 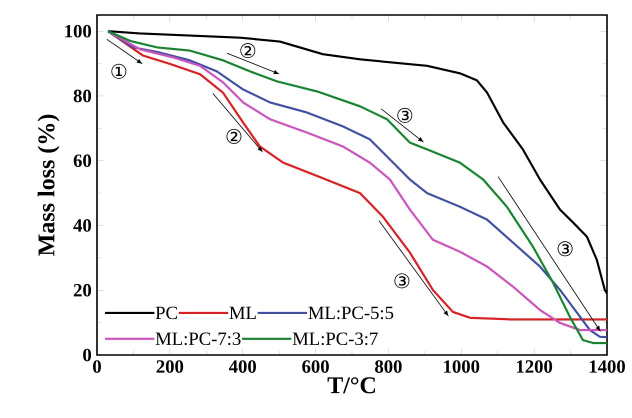 I want to click on y-axis-title: Mass loss (%), so click(x=49, y=185).